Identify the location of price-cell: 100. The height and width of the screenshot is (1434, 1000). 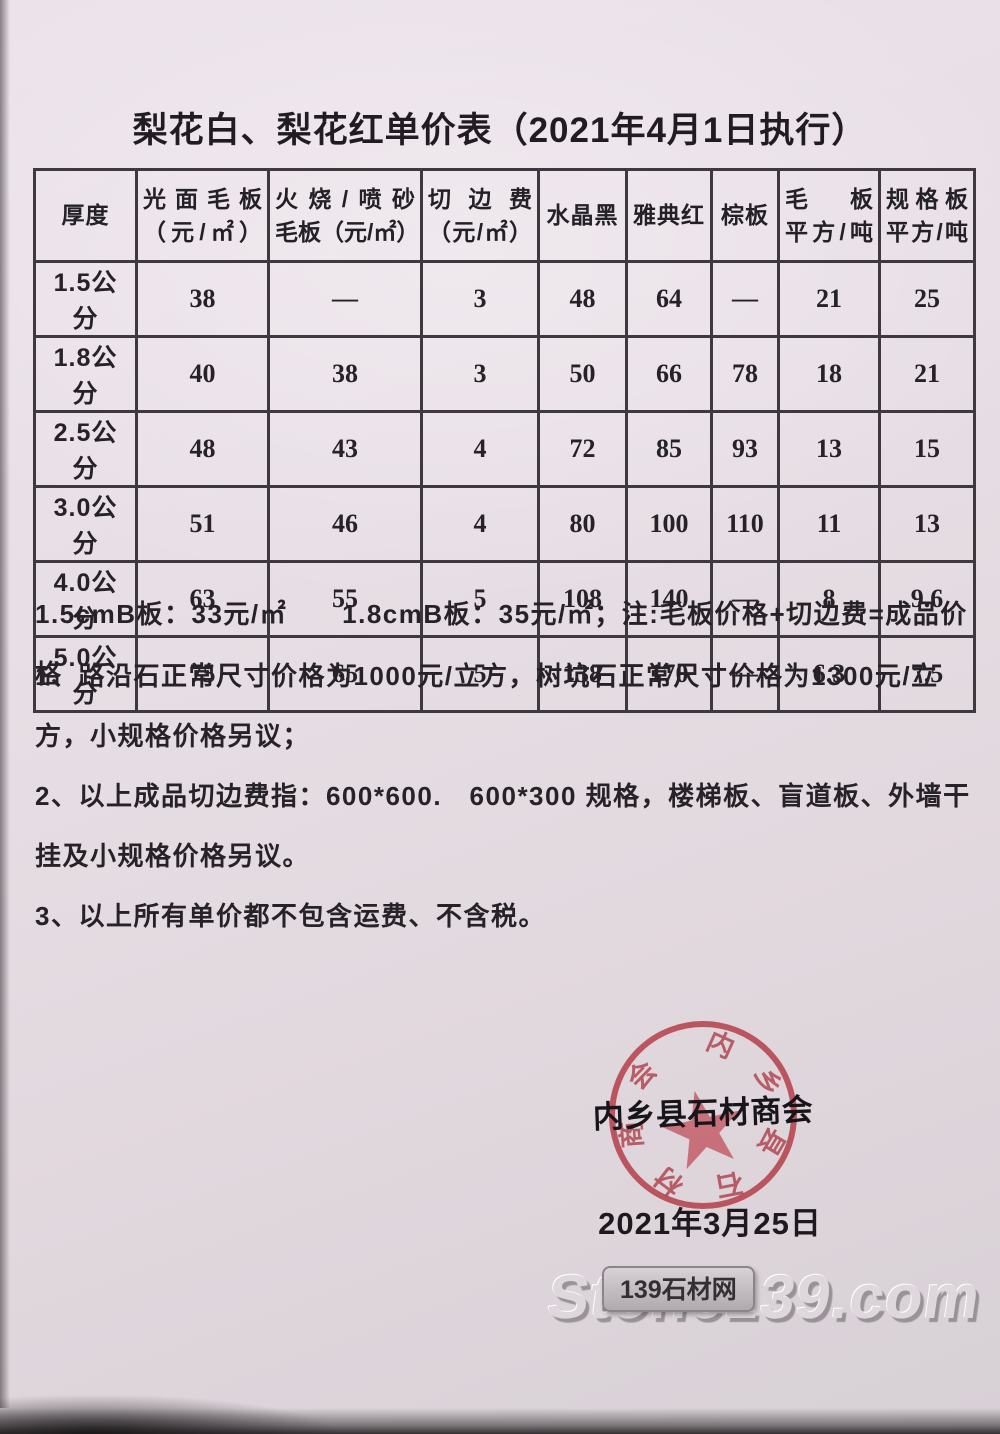
(669, 524).